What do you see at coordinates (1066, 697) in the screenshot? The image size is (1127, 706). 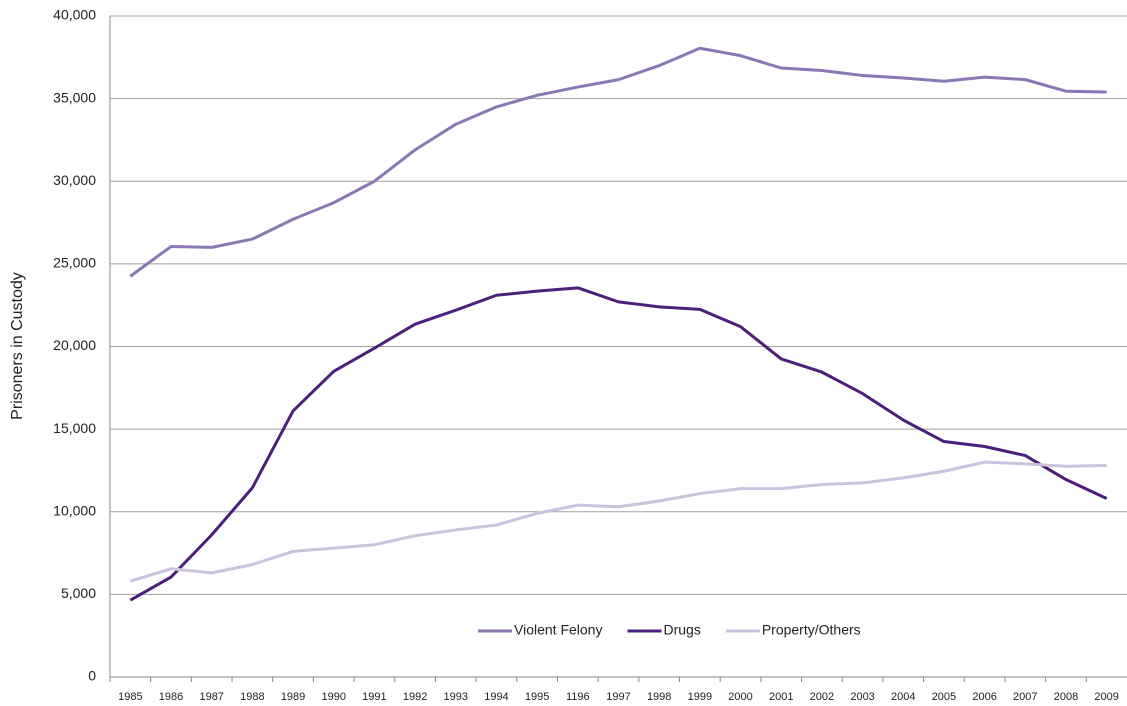 I see `x-tick-label: 2008` at bounding box center [1066, 697].